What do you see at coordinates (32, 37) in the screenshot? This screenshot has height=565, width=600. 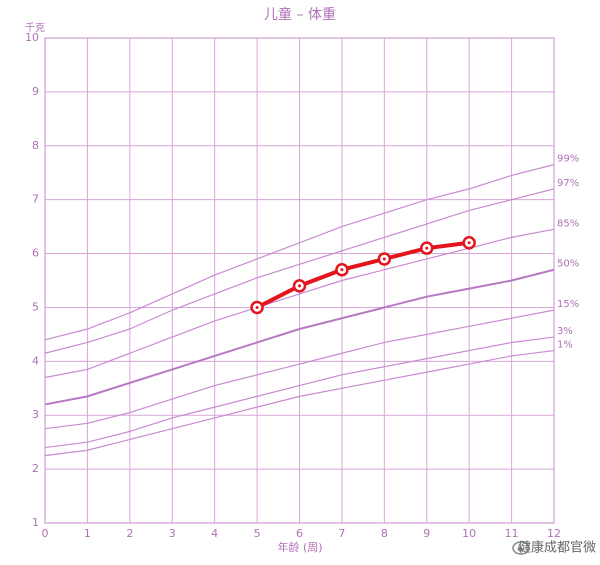 I see `y-tick-label: 10` at bounding box center [32, 37].